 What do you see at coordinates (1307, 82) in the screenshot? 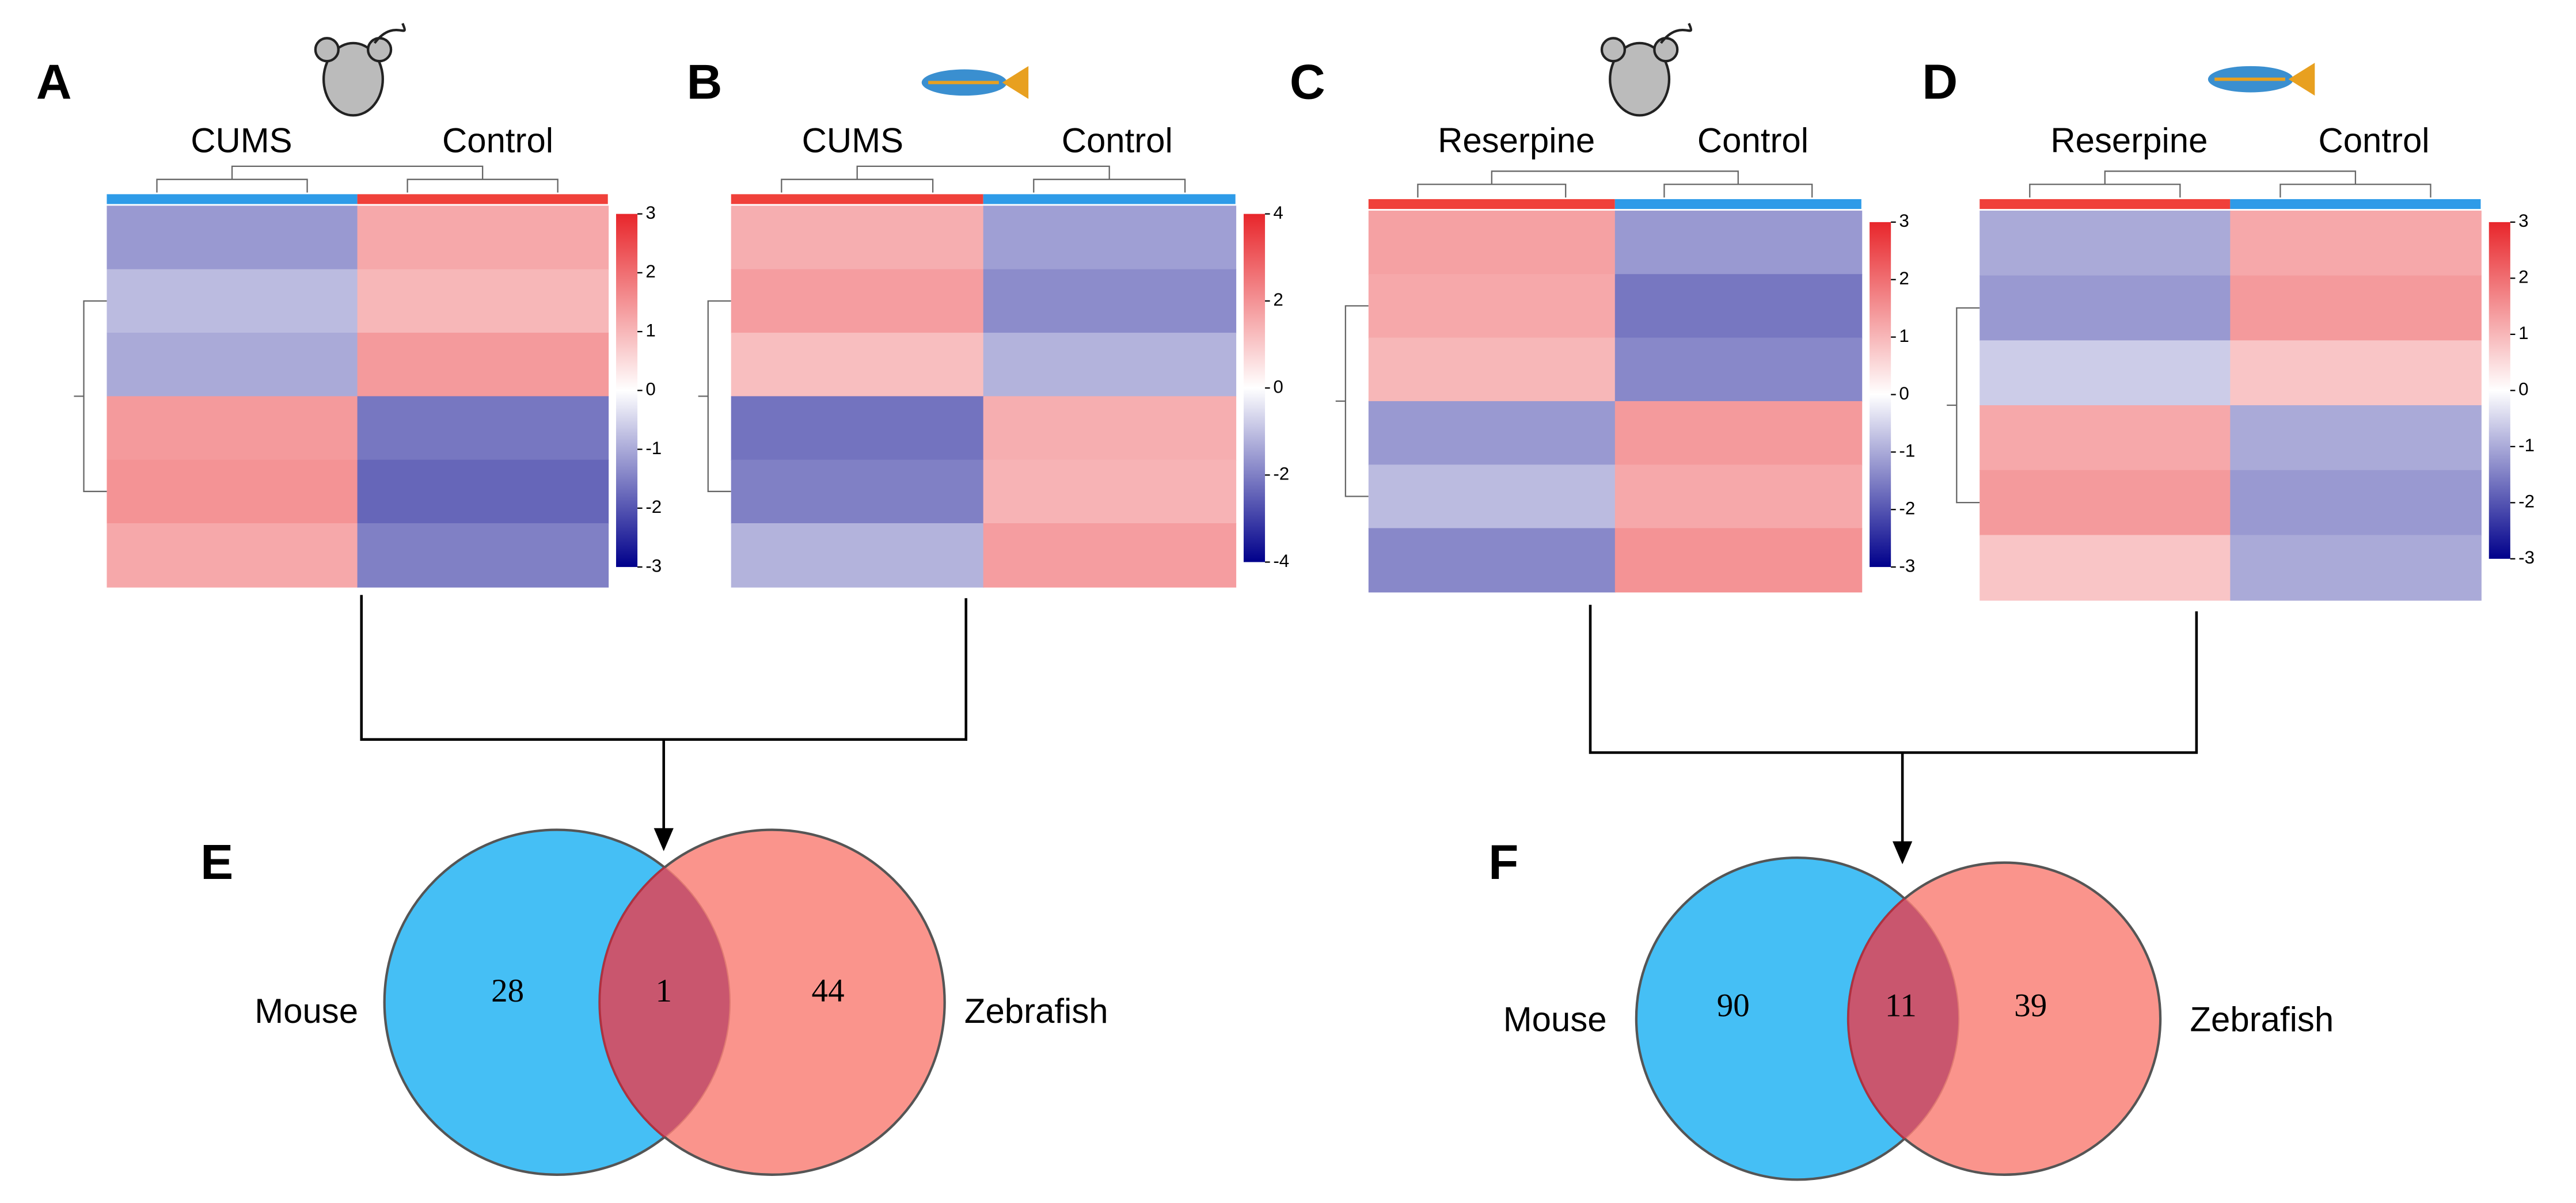
I see `panel-label: C` at bounding box center [1307, 82].